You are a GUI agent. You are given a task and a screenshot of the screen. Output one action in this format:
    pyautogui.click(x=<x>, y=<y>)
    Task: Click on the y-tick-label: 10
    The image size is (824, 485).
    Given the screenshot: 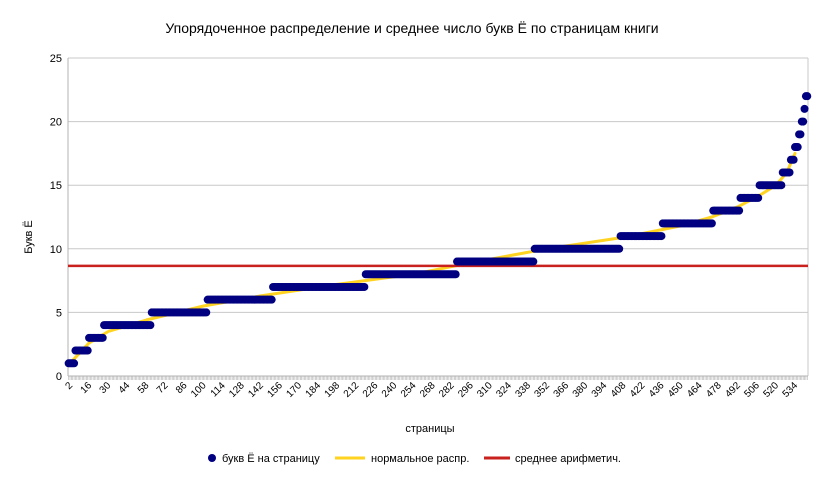 What is the action you would take?
    pyautogui.click(x=56, y=250)
    